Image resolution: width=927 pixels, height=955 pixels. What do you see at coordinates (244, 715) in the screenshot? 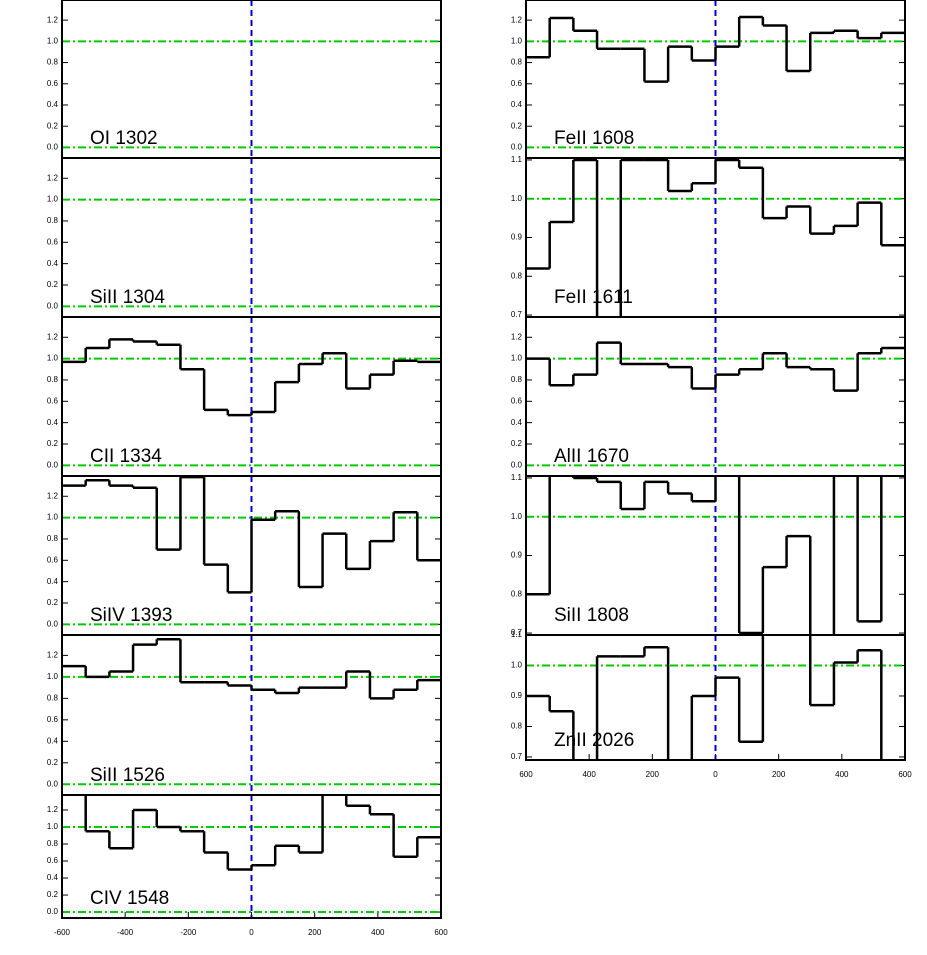
I see `panel: 0.0 0.2 0.4 0.6 0.8 1.0 1.2 SiII 1526` at bounding box center [244, 715].